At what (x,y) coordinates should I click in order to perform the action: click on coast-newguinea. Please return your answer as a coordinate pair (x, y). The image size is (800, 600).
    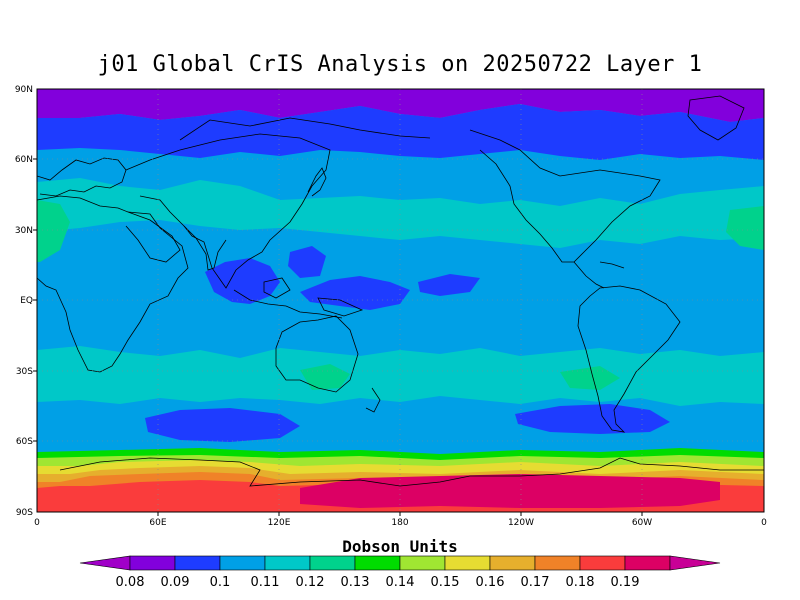
    Looking at the image, I should click on (340, 307).